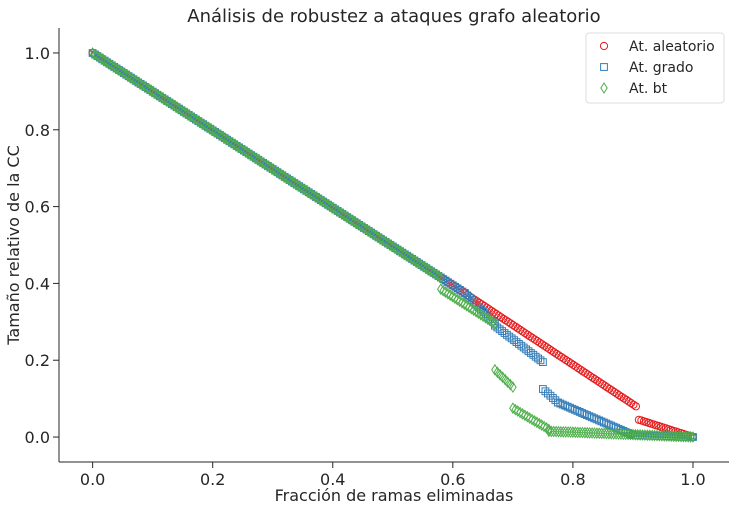 Image resolution: width=735 pixels, height=510 pixels. I want to click on legend-marker, so click(604, 46).